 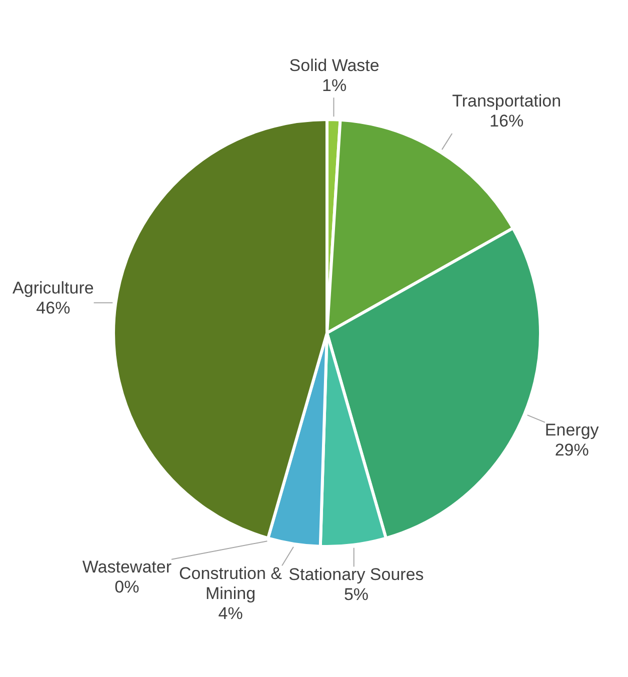 What do you see at coordinates (507, 101) in the screenshot?
I see `slice-label: Transportation` at bounding box center [507, 101].